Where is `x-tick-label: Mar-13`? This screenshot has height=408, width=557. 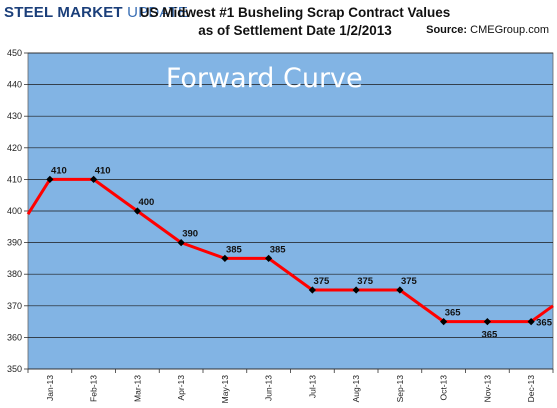 x-tick-label: Mar-13 is located at coordinates (137, 388).